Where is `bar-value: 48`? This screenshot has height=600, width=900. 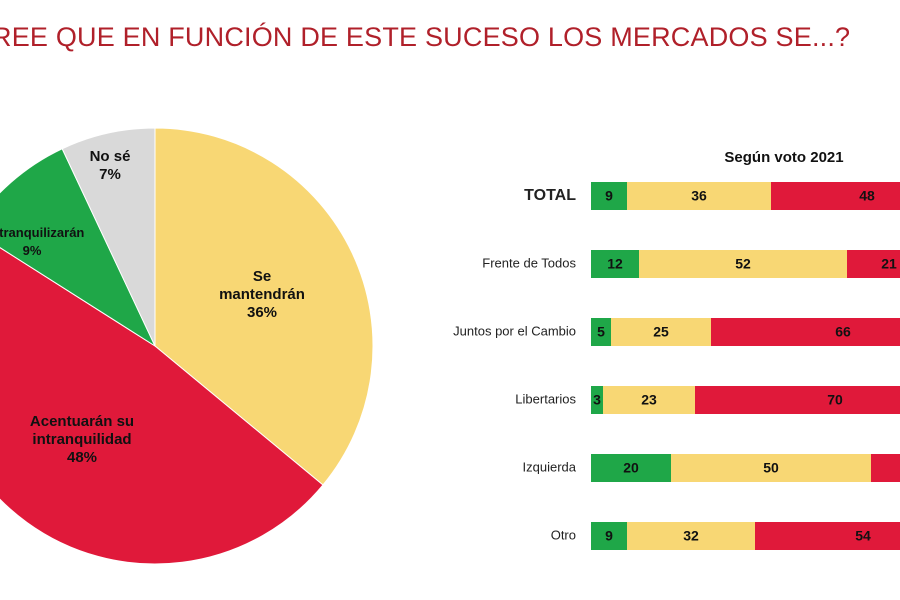
bar-value: 48 is located at coordinates (867, 196).